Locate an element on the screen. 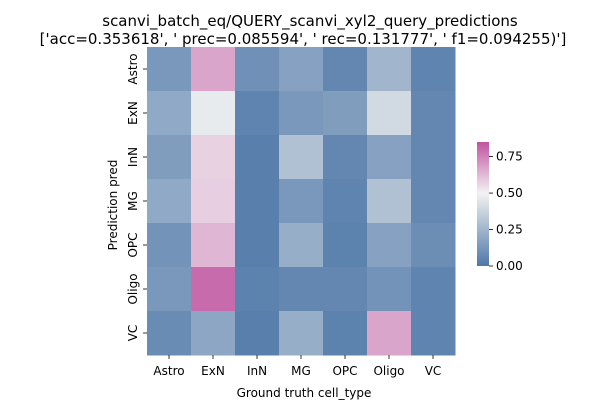  y-tick-label: Astro is located at coordinates (133, 68).